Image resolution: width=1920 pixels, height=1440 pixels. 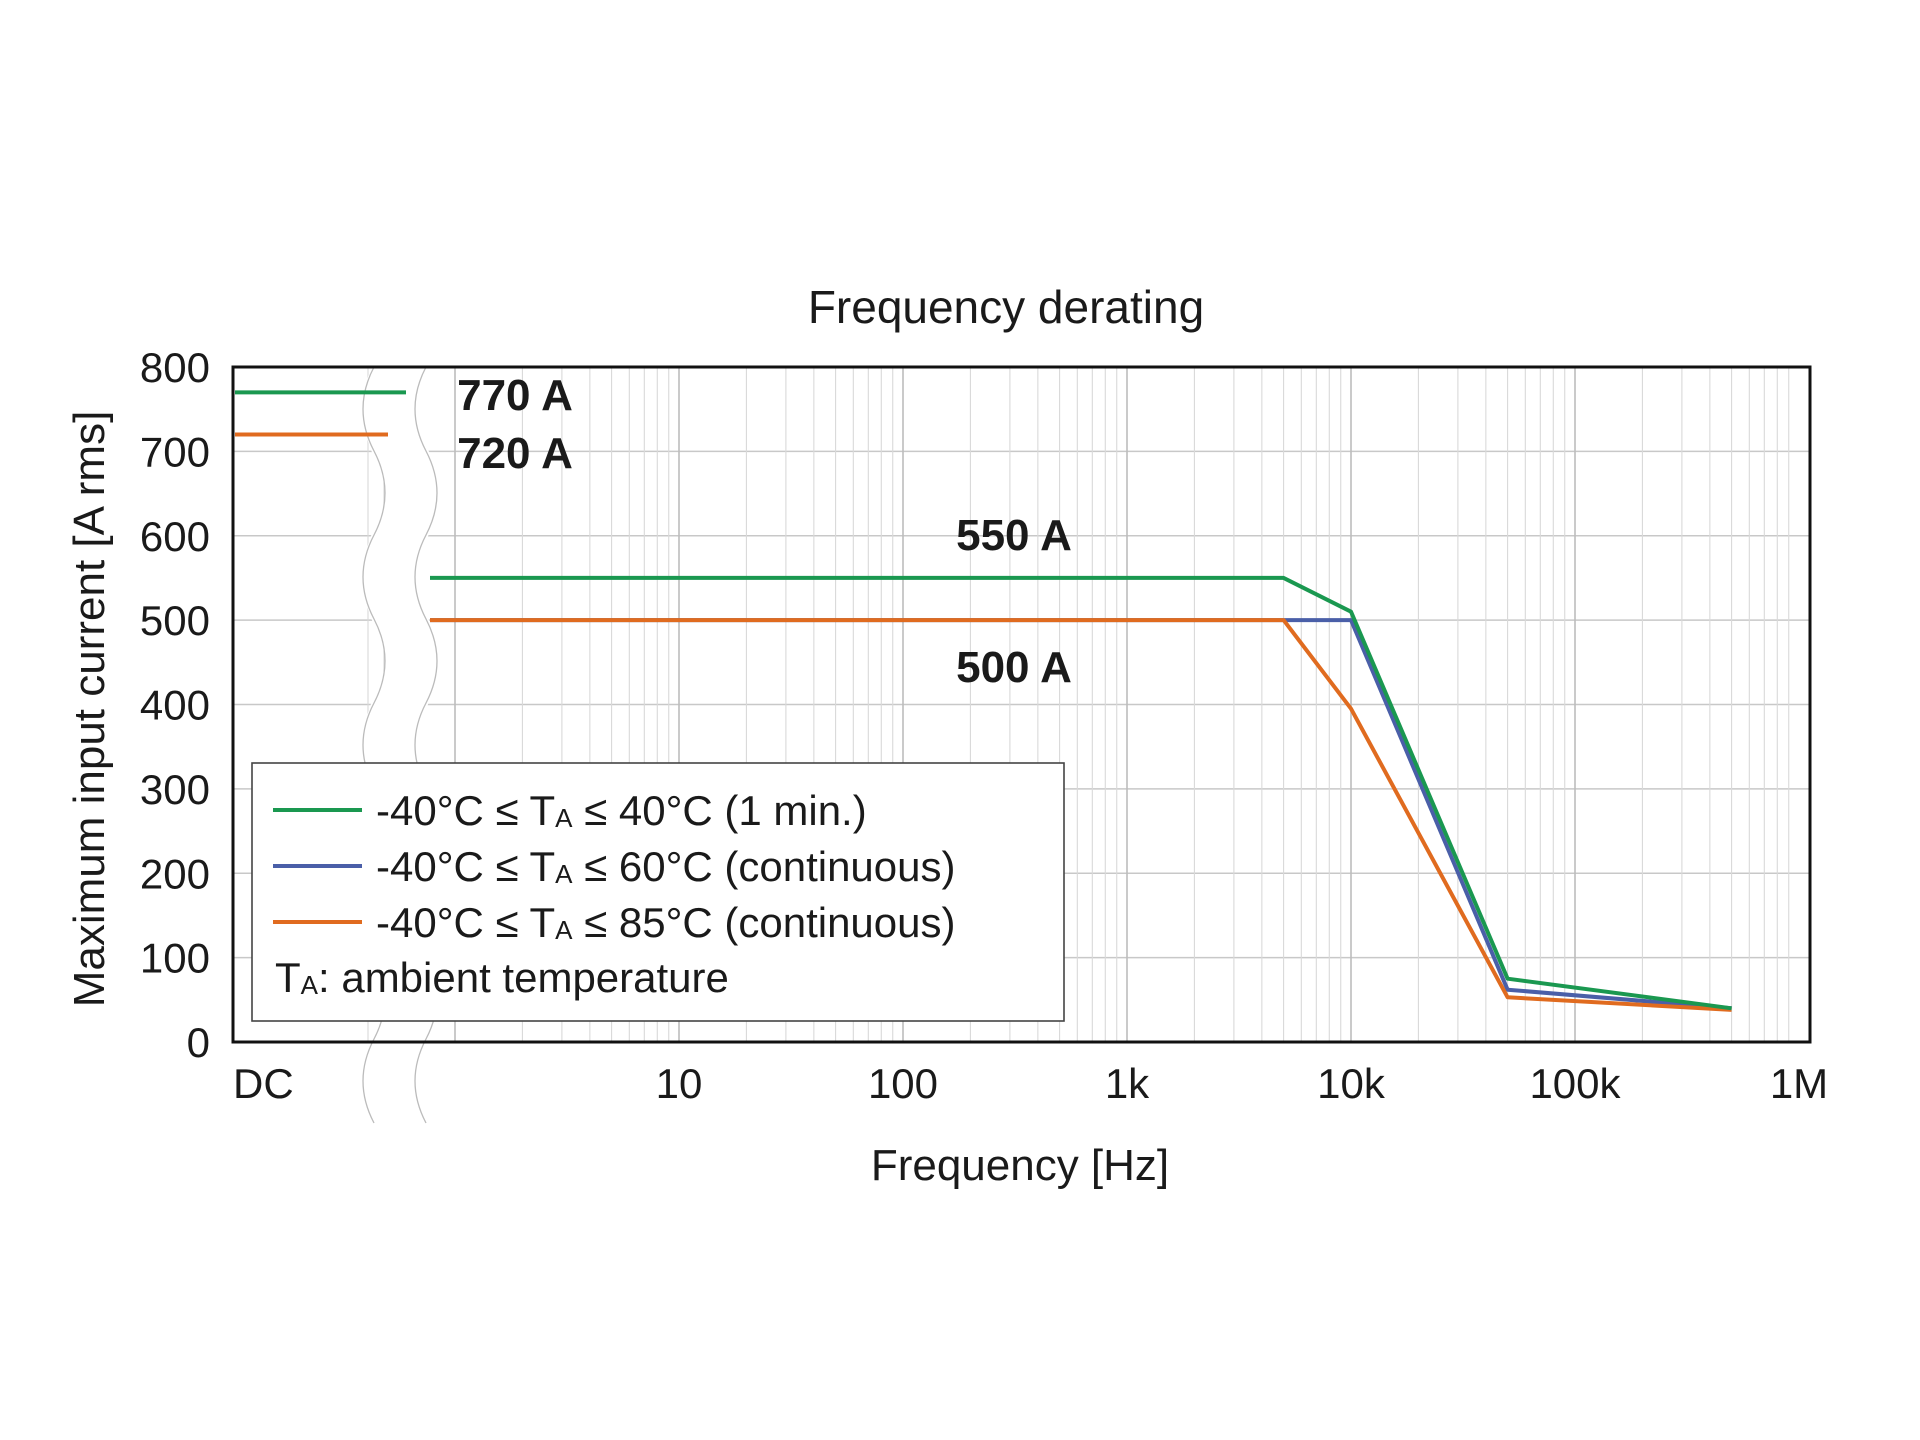 I want to click on y-axis-label: Maximum input current [A rms], so click(x=89, y=709).